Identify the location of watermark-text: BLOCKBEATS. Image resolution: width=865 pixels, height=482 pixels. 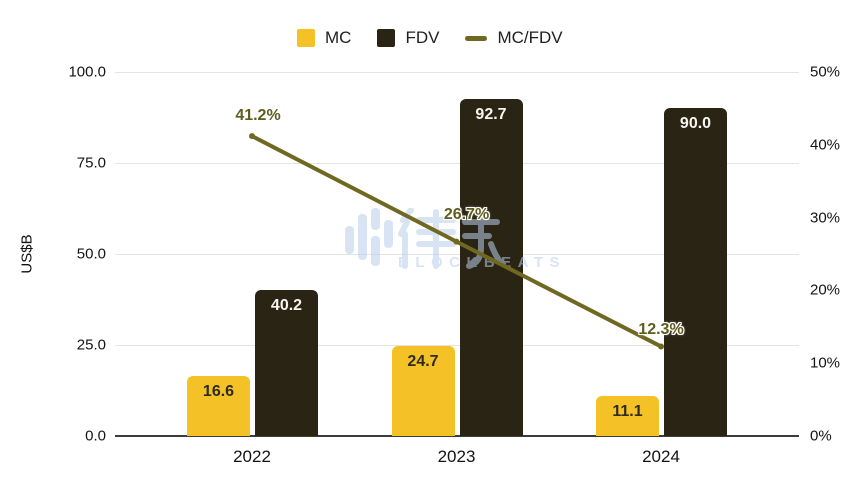
(482, 262).